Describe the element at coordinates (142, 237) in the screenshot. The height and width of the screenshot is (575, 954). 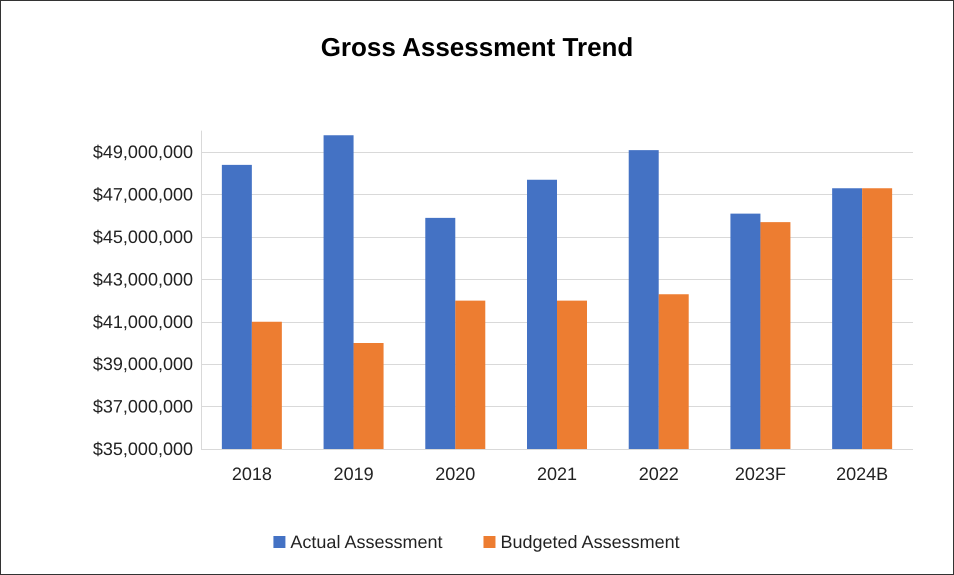
I see `y-tick-label: $45,000,000` at that location.